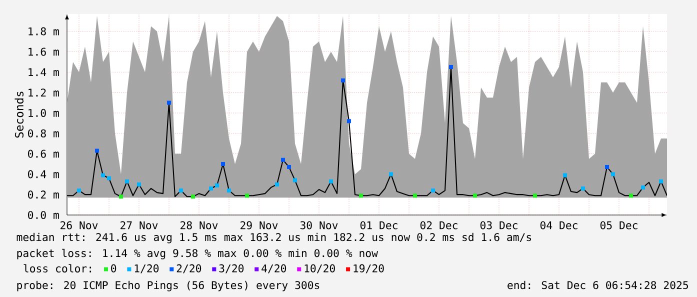 Image resolution: width=697 pixels, height=297 pixels. What do you see at coordinates (199, 225) in the screenshot?
I see `x-tick-label: 28 Nov` at bounding box center [199, 225].